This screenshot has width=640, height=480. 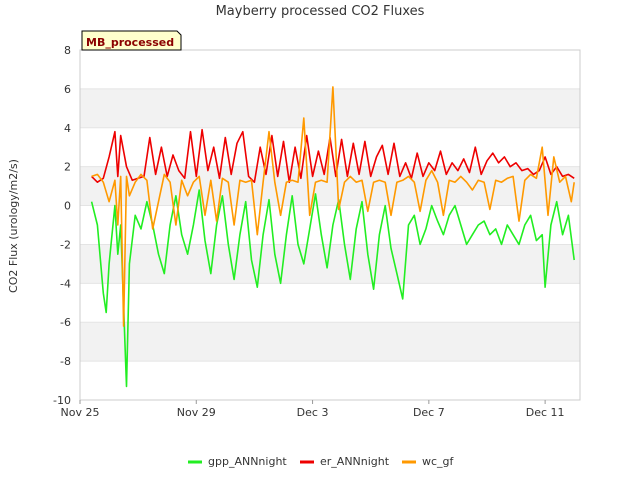 What do you see at coordinates (65, 244) in the screenshot?
I see `y-tick-label: -2` at bounding box center [65, 244].